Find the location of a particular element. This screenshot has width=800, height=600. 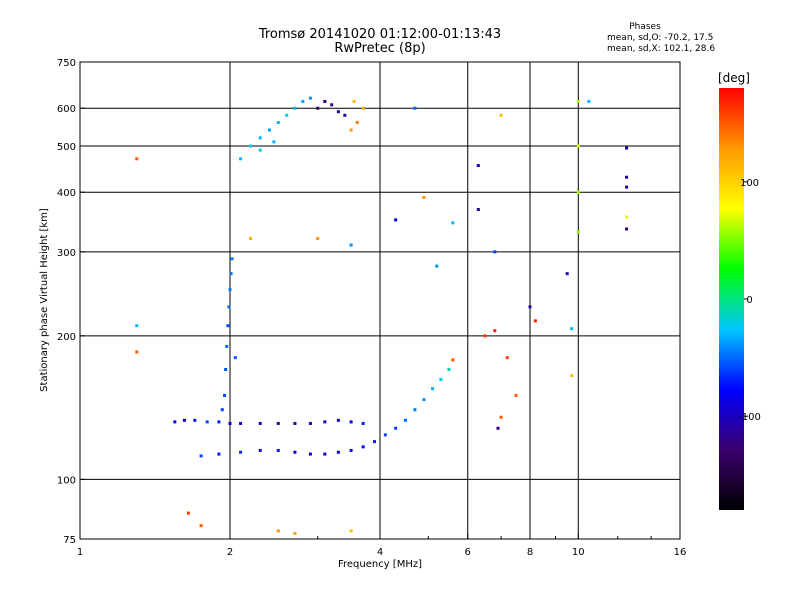

colorbar-tick-label: 100 is located at coordinates (749, 183).